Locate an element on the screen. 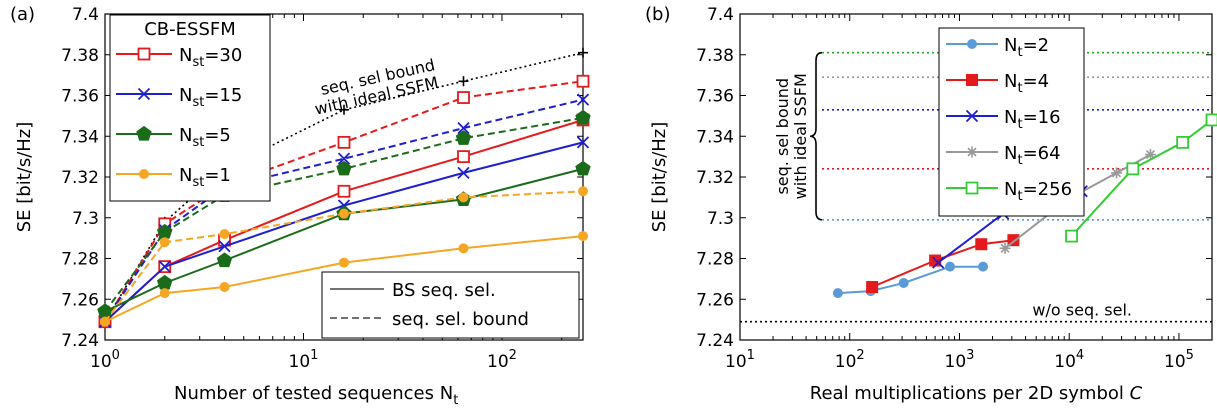  panel-b-ytick-label: 7.24 is located at coordinates (715, 341).